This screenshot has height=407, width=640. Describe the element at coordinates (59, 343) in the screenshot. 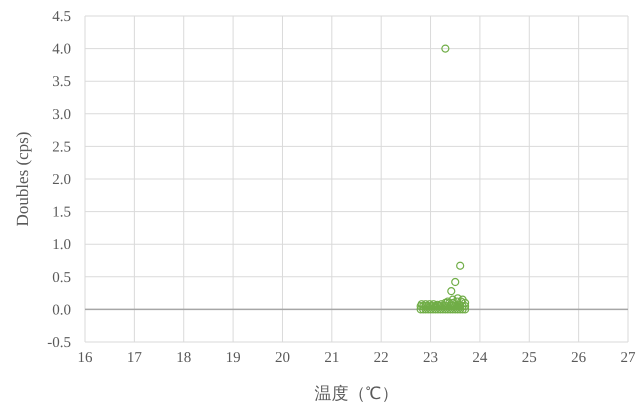

I see `y-tick-label: -0.5` at that location.